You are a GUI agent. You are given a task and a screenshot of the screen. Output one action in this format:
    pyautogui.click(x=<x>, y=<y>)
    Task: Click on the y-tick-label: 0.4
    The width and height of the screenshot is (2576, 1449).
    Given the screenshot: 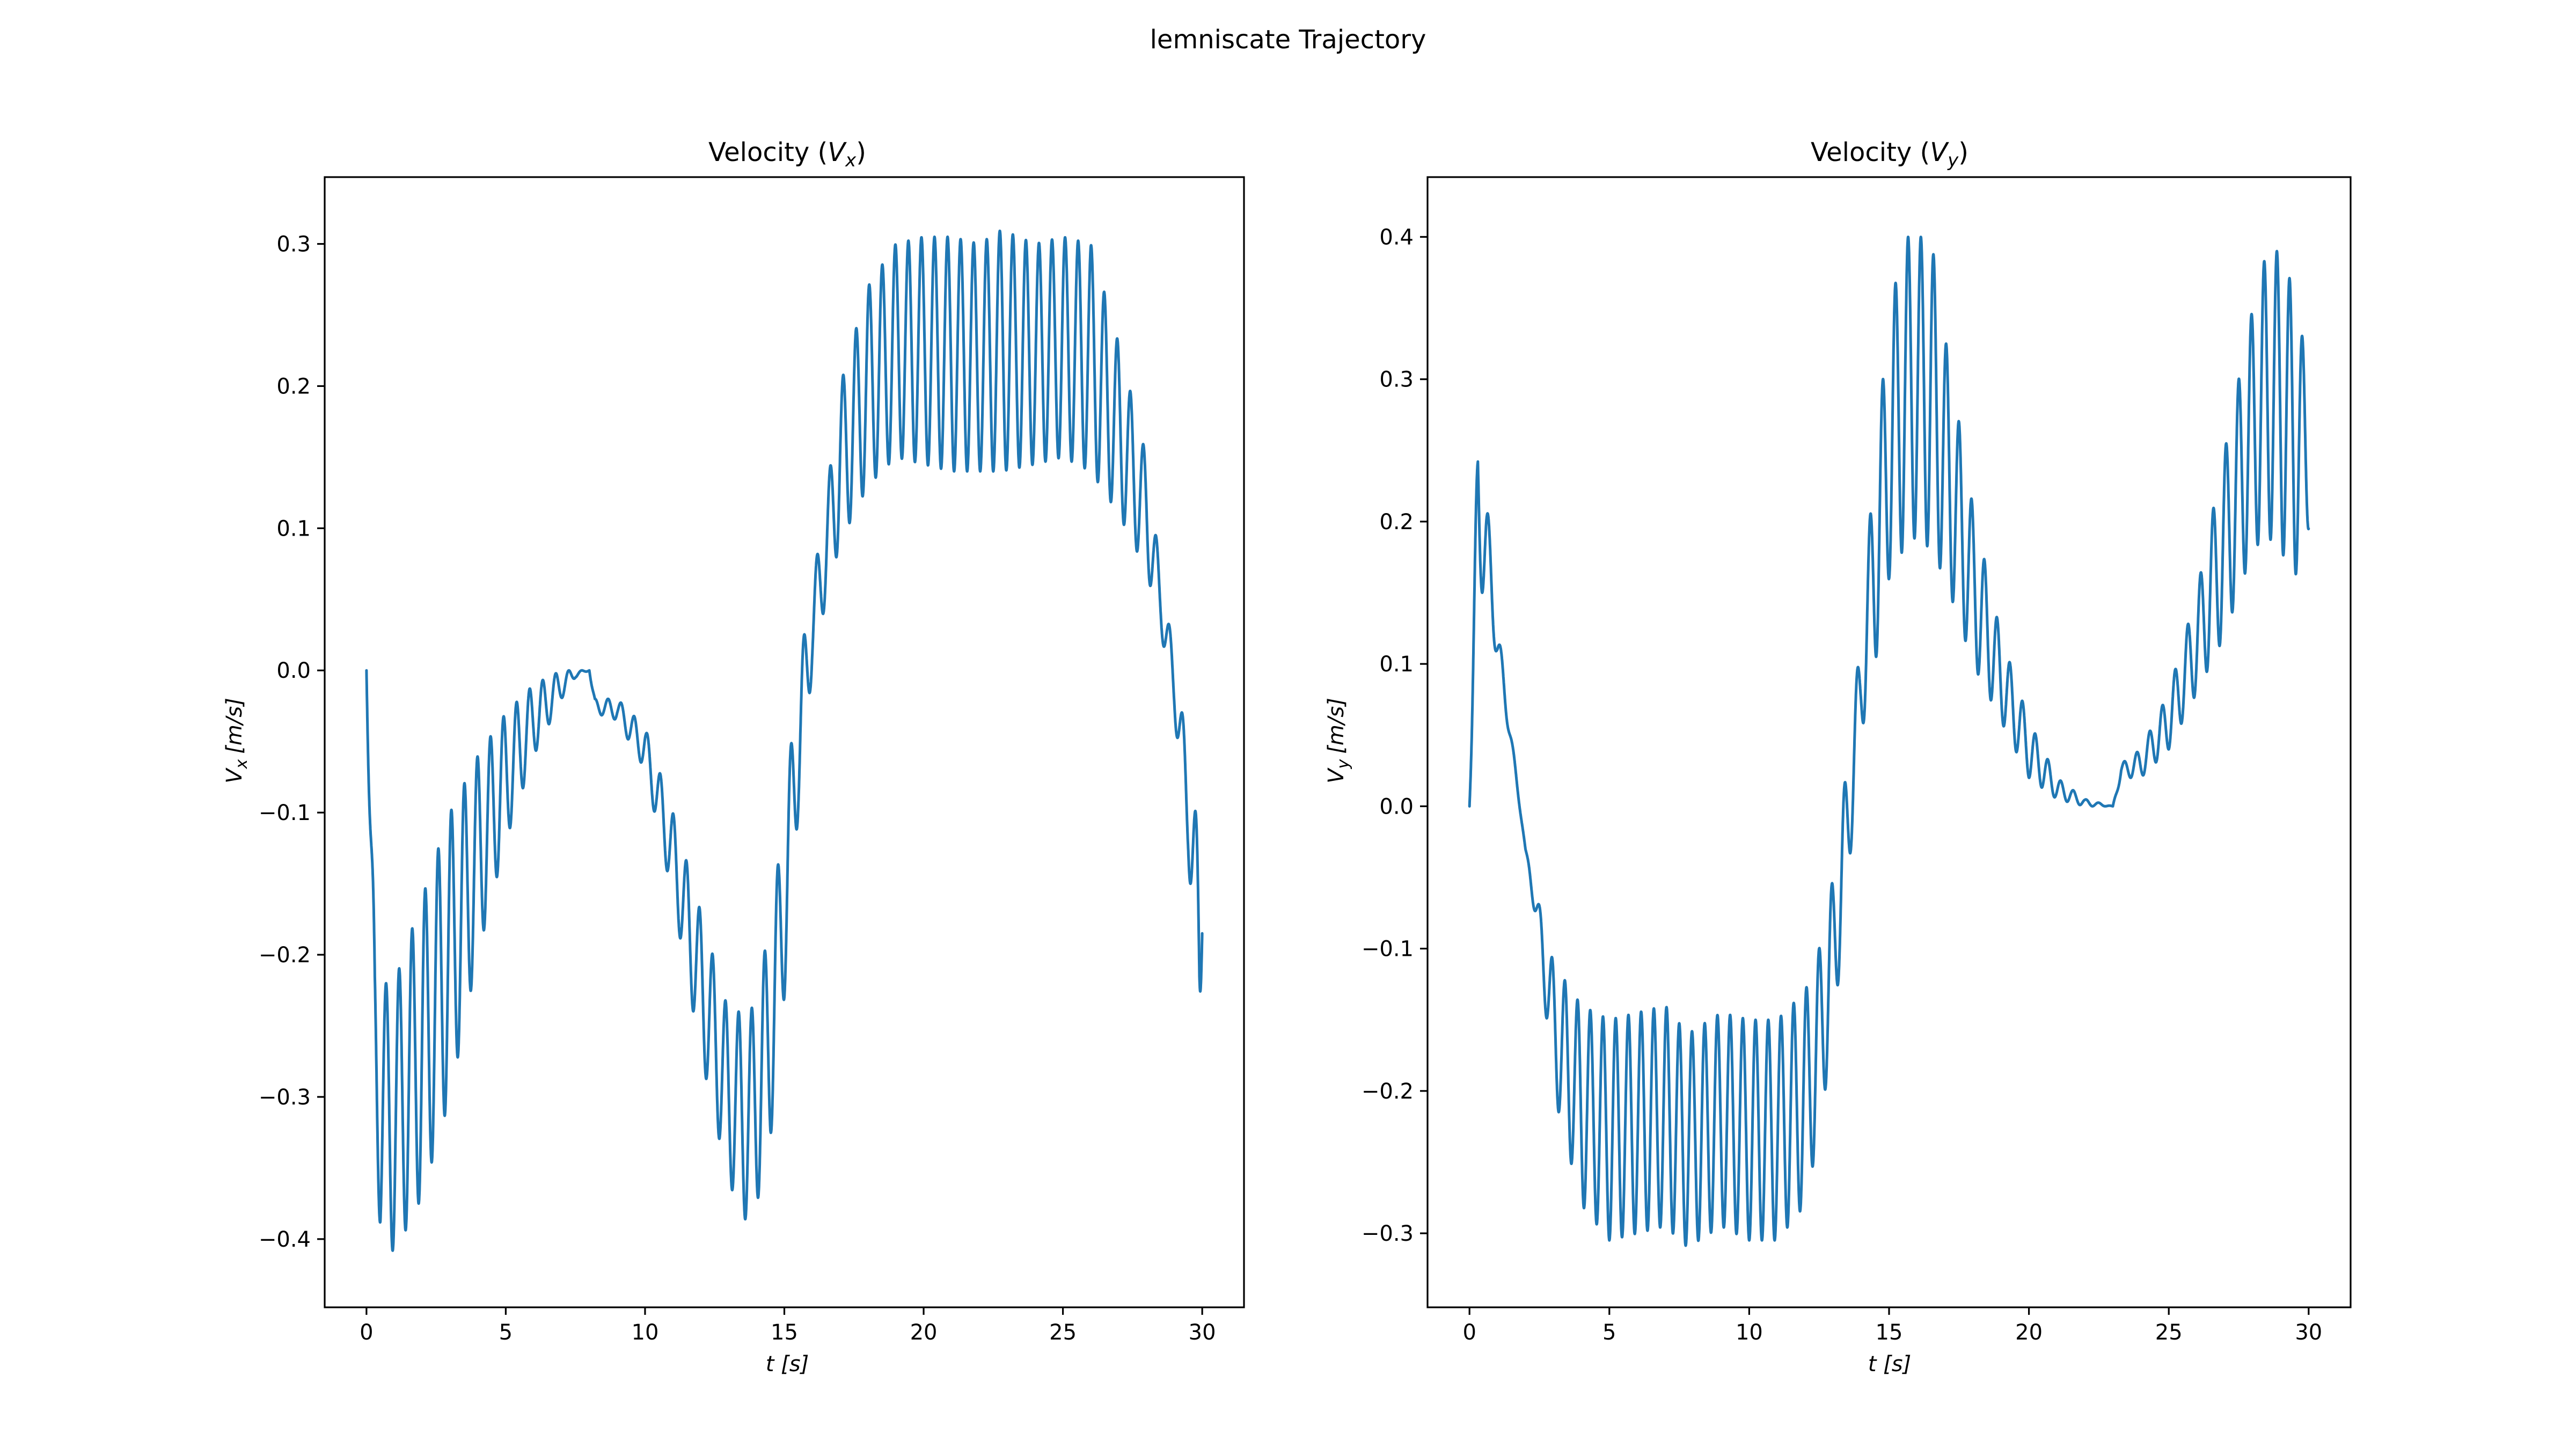 What is the action you would take?
    pyautogui.click(x=1396, y=237)
    